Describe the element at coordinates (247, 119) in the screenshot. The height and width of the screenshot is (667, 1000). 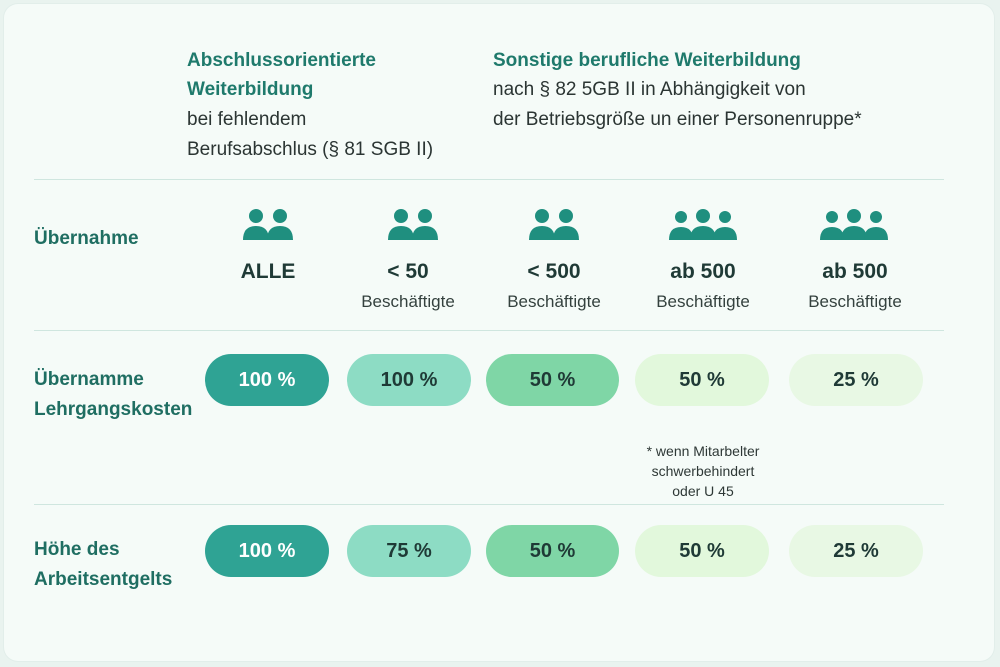
I see `left-header-sub-line1: bei fehlendem` at that location.